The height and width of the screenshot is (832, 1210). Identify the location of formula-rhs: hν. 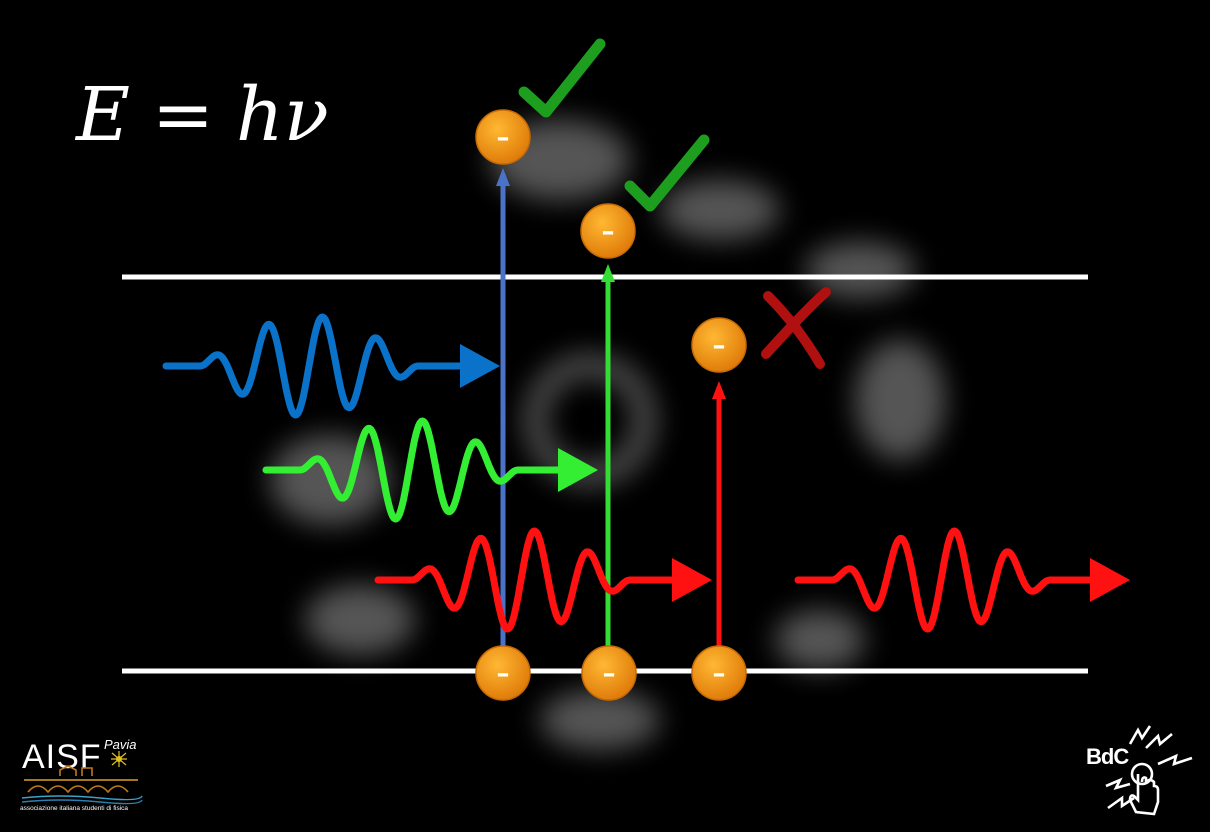
(282, 115).